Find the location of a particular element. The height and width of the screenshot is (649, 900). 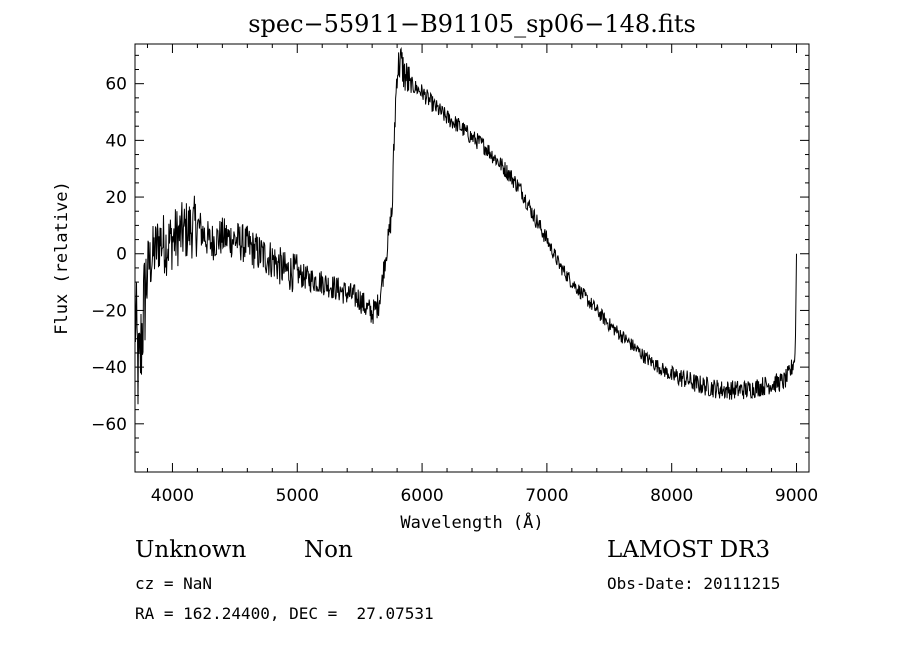

obs-date-text: Obs-Date: 20111215 is located at coordinates (694, 583).